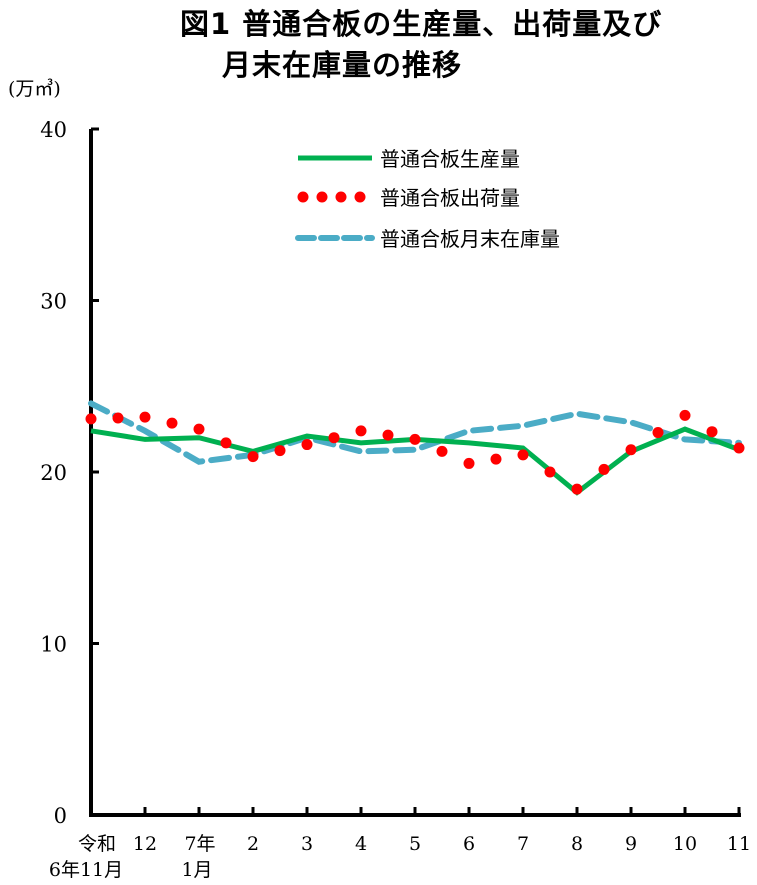 The height and width of the screenshot is (885, 757). What do you see at coordinates (421, 24) in the screenshot?
I see `chart-title-line1: 図1 普通合板の生産量、出荷量及び` at bounding box center [421, 24].